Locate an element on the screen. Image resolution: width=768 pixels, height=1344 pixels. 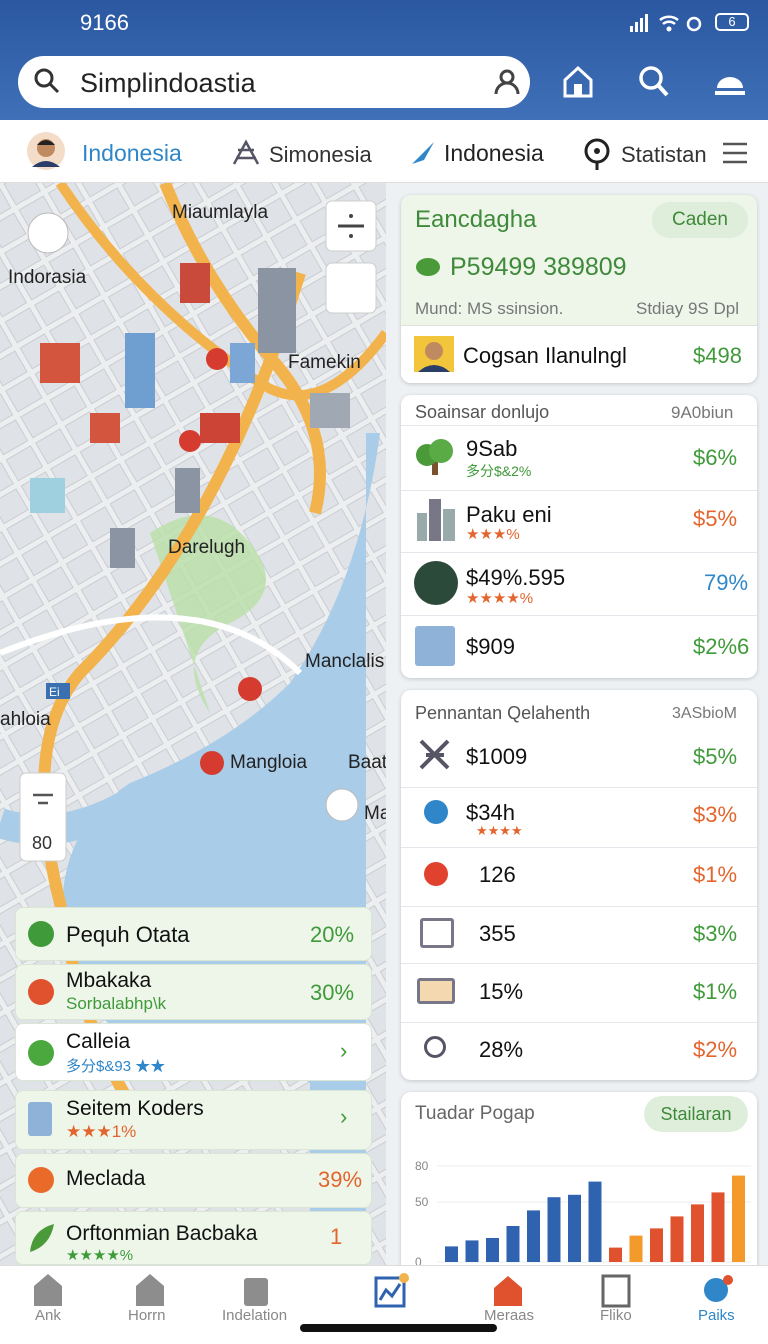
item-title: Orftonmian Bacbaka is located at coordinates (162, 1233).